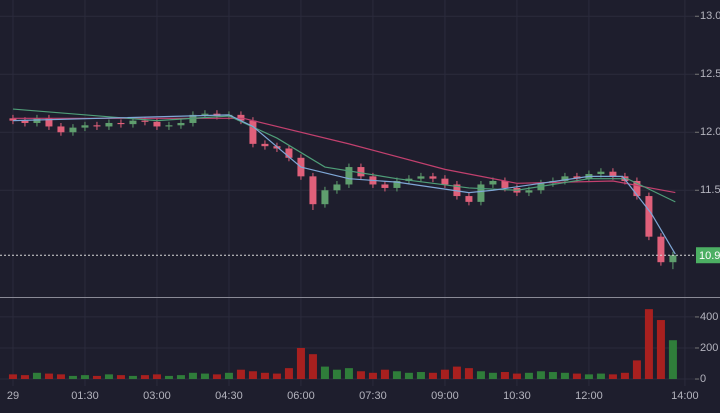  What do you see at coordinates (685, 396) in the screenshot?
I see `x-tick-label: 14:00` at bounding box center [685, 396].